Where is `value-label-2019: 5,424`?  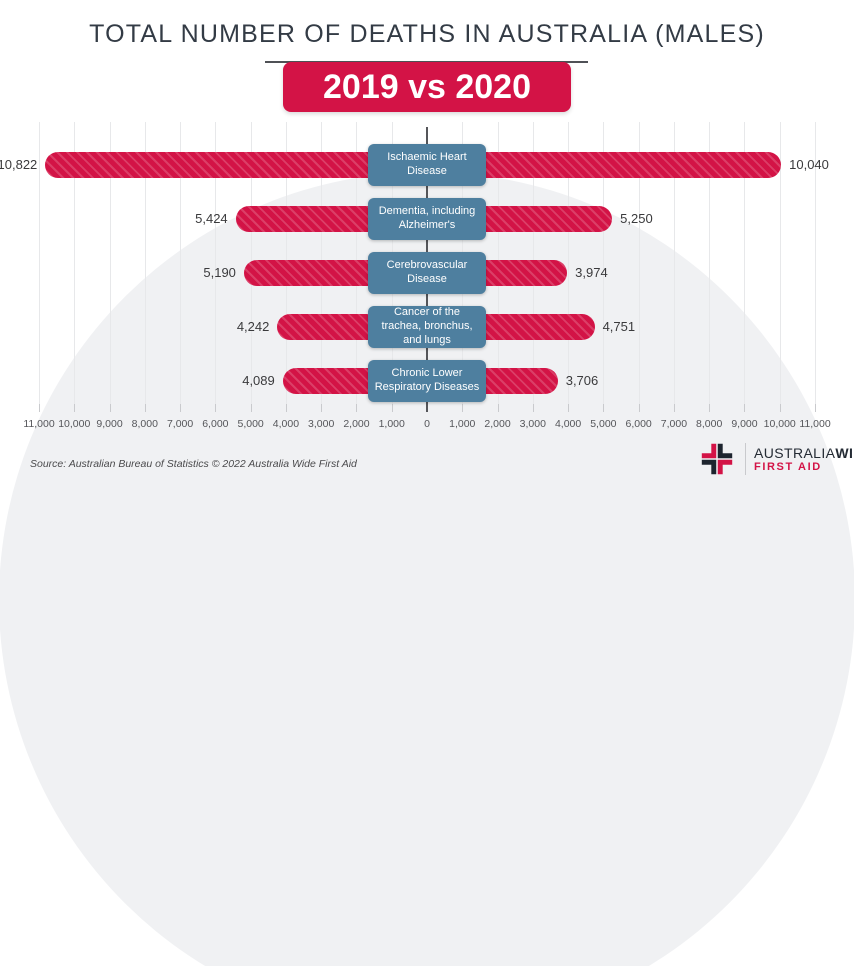 value-label-2019: 5,424 is located at coordinates (211, 218).